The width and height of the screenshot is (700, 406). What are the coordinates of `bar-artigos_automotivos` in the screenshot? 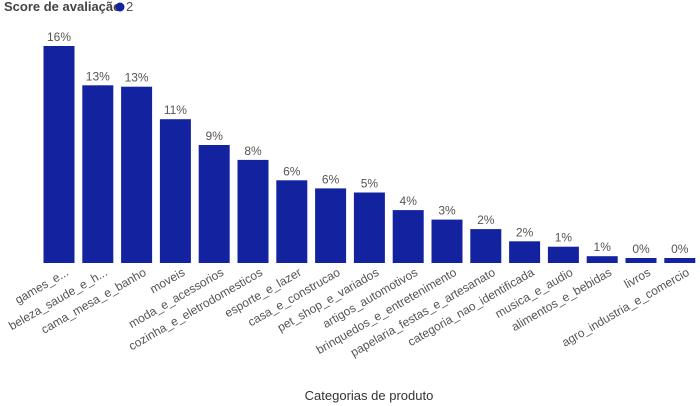 It's located at (408, 236).